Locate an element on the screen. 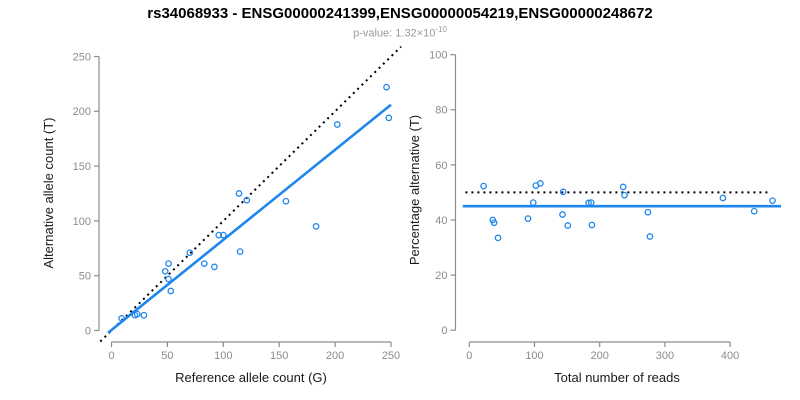 This screenshot has height=400, width=800. p-value-subtitle: p-value: 1.32×10-10 is located at coordinates (400, 32).